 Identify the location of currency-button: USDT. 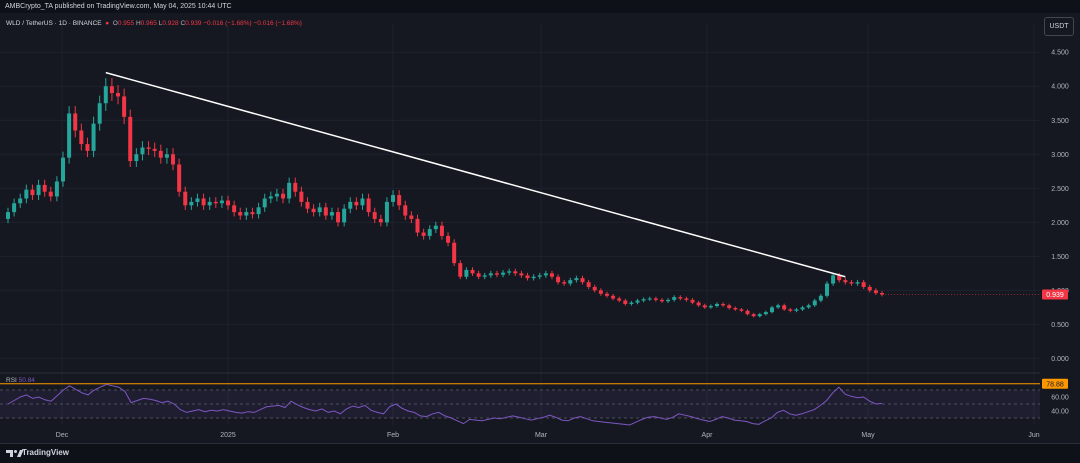
(1059, 26).